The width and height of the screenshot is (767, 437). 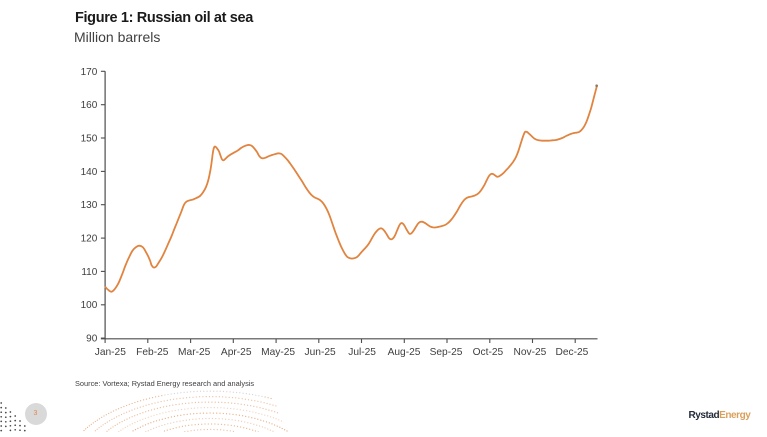 What do you see at coordinates (320, 352) in the screenshot?
I see `svg-text: Jun-25` at bounding box center [320, 352].